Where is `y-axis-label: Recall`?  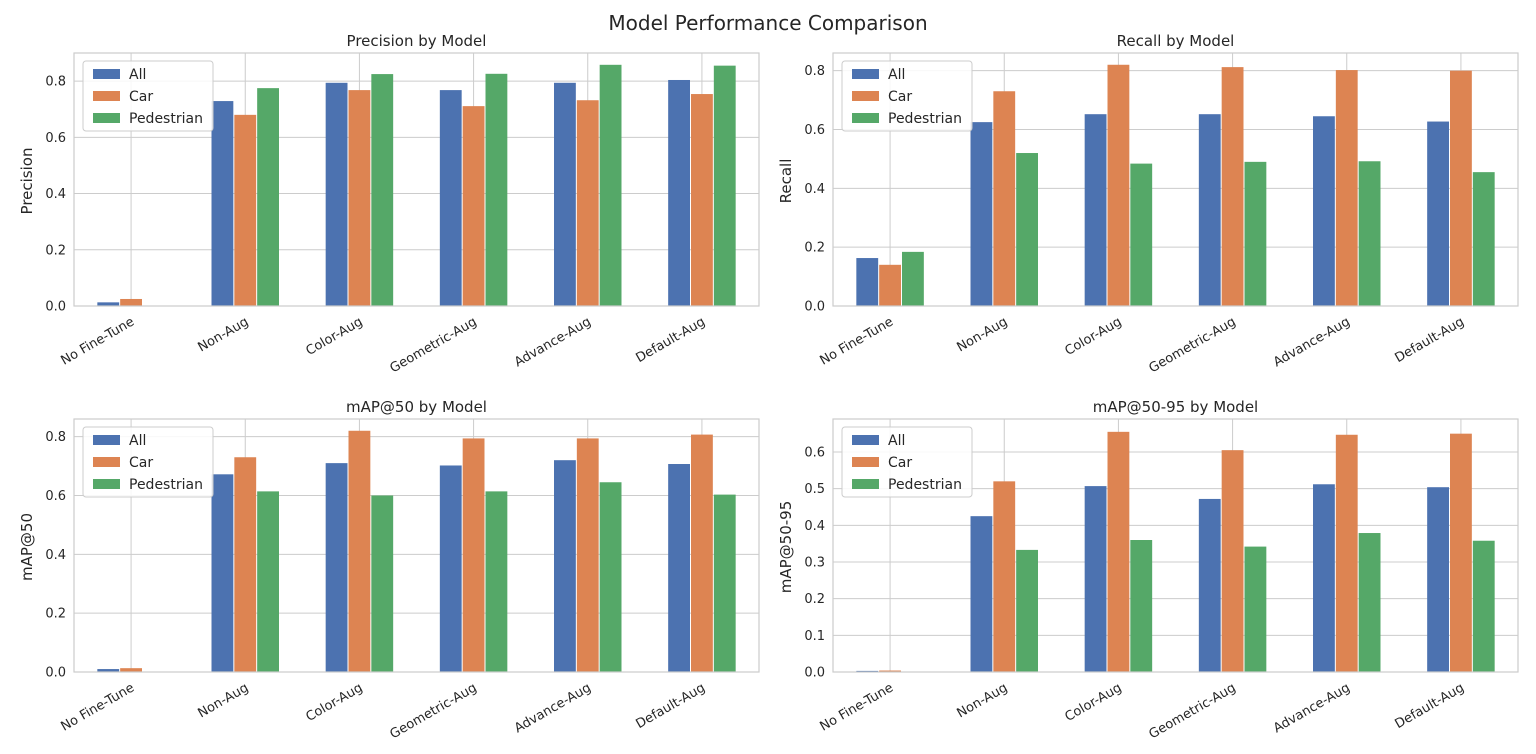
y-axis-label: Recall is located at coordinates (786, 181).